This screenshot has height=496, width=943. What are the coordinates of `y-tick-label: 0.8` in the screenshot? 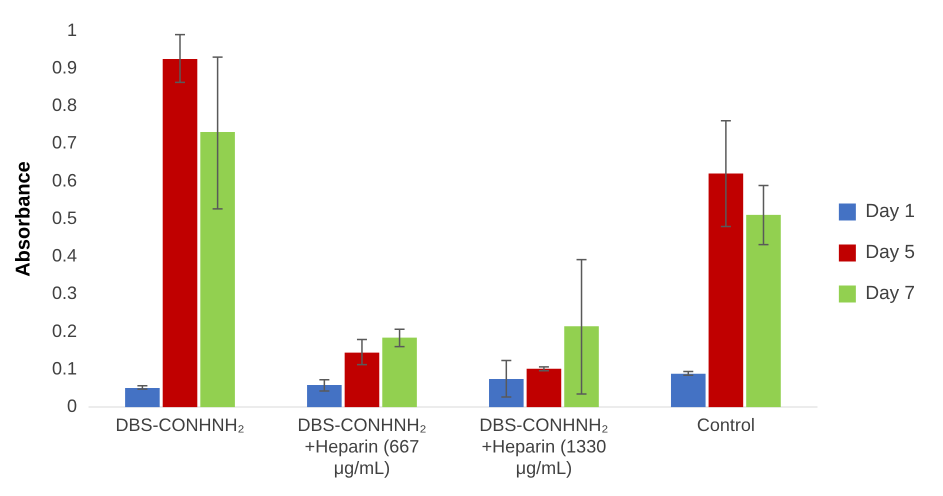 It's located at (65, 105).